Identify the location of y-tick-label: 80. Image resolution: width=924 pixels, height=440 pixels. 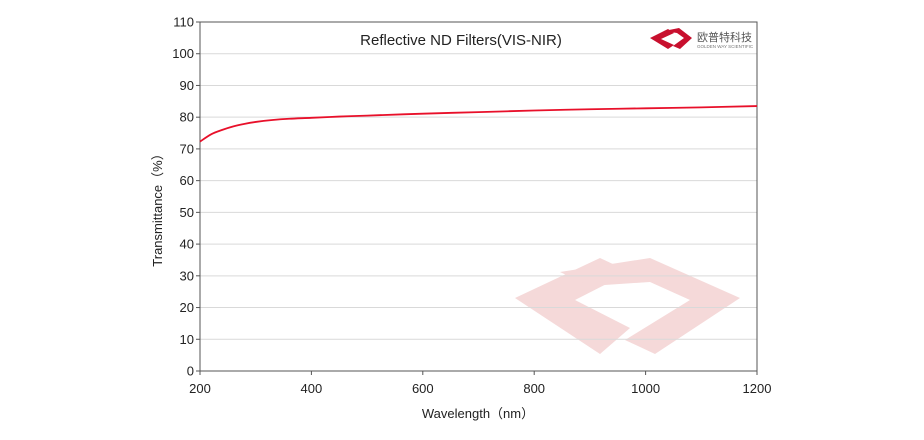
(187, 117).